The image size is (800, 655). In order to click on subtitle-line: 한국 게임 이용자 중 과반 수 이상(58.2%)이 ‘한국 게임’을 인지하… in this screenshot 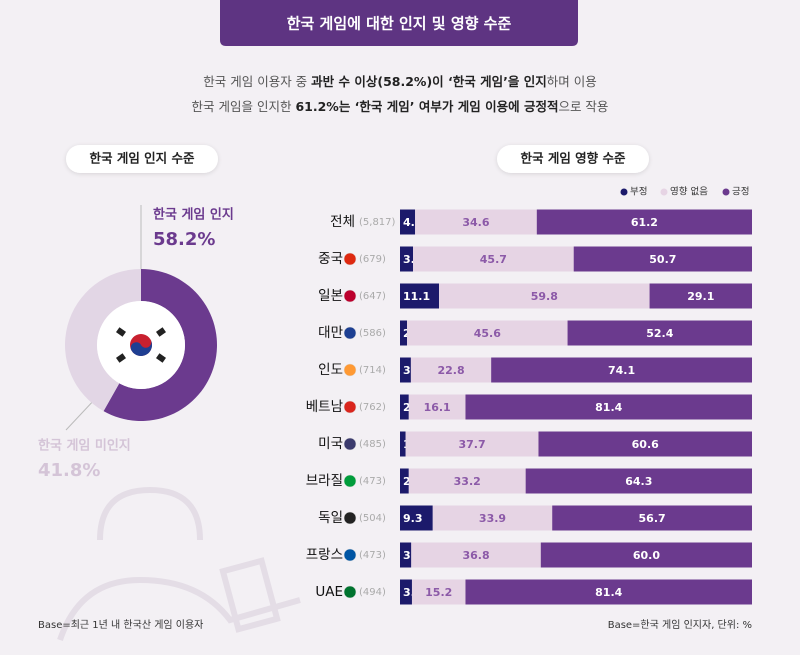, I will do `click(399, 81)`.